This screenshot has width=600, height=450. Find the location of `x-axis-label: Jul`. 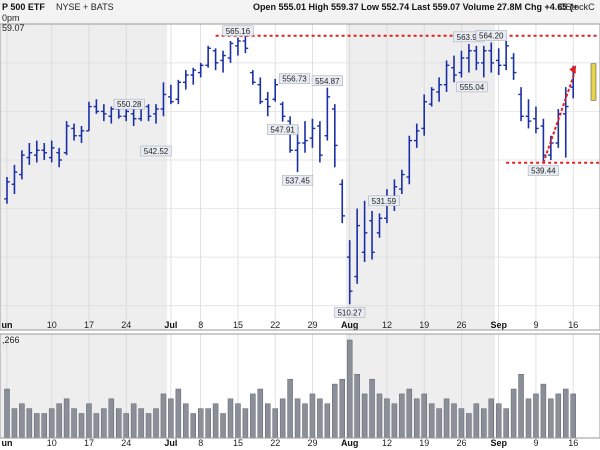

x-axis-label: Jul is located at coordinates (170, 325).